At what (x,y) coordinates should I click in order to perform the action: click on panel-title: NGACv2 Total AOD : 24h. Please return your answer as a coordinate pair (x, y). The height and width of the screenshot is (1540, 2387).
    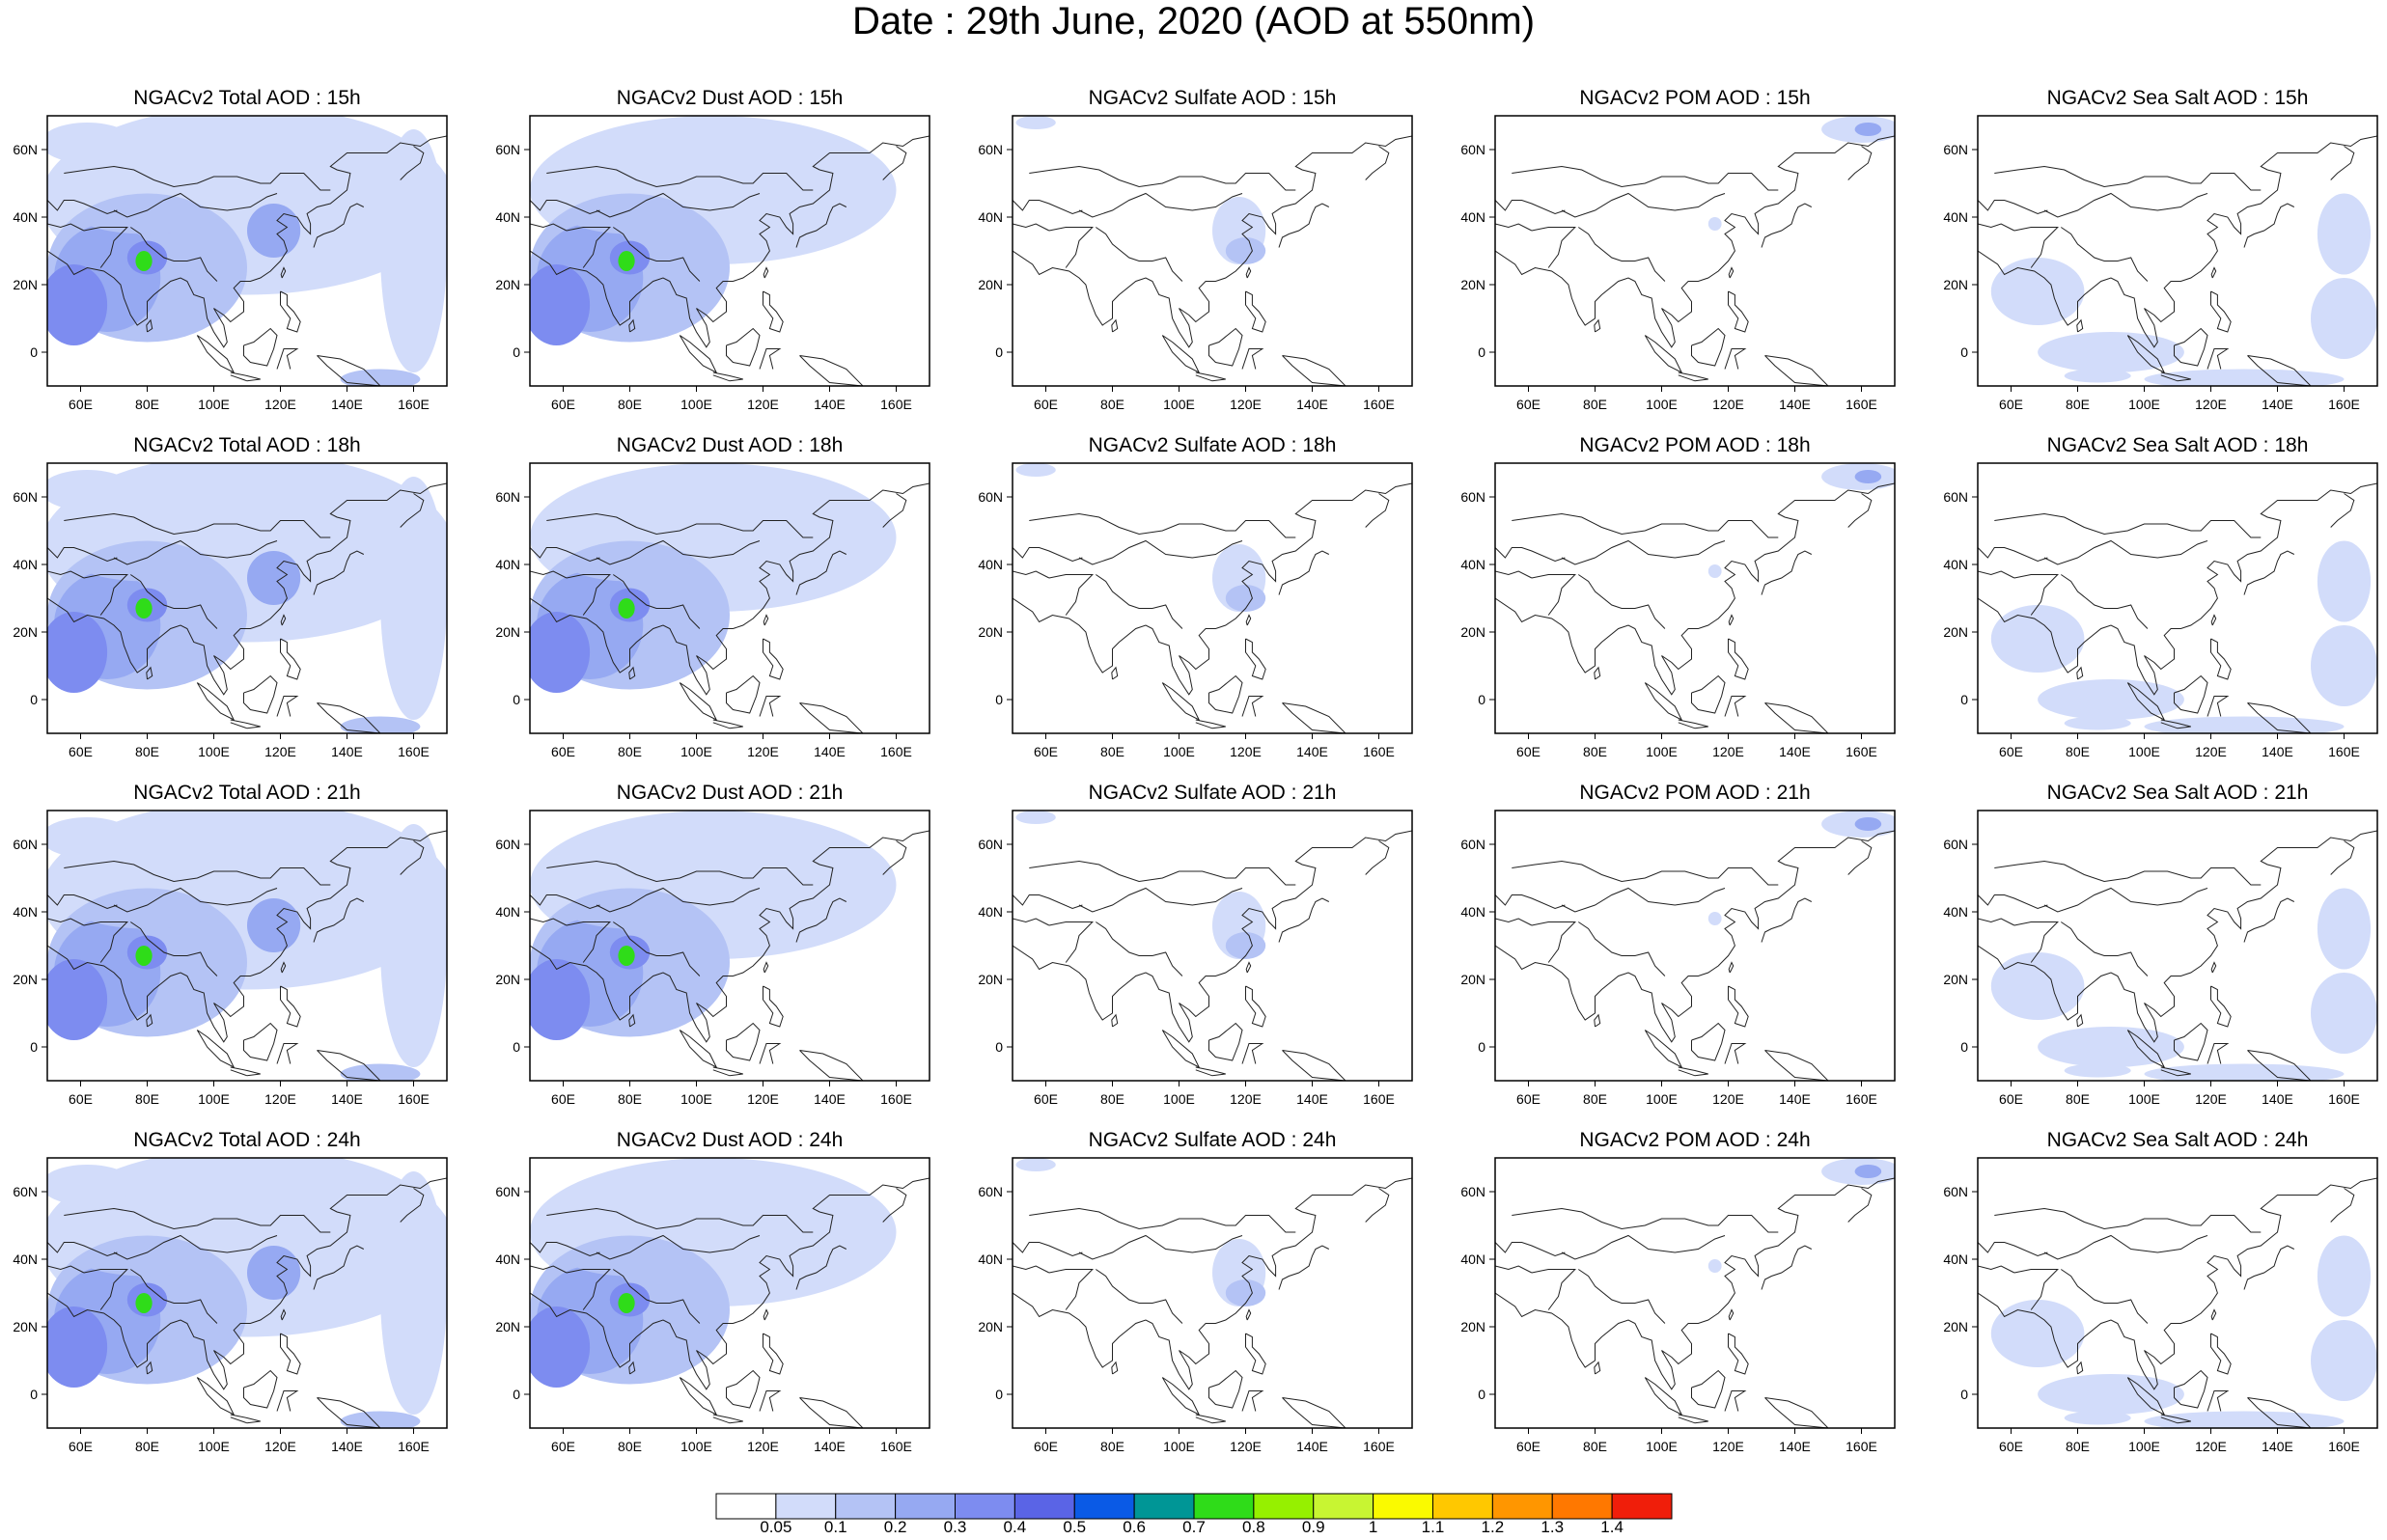
    Looking at the image, I should click on (247, 1140).